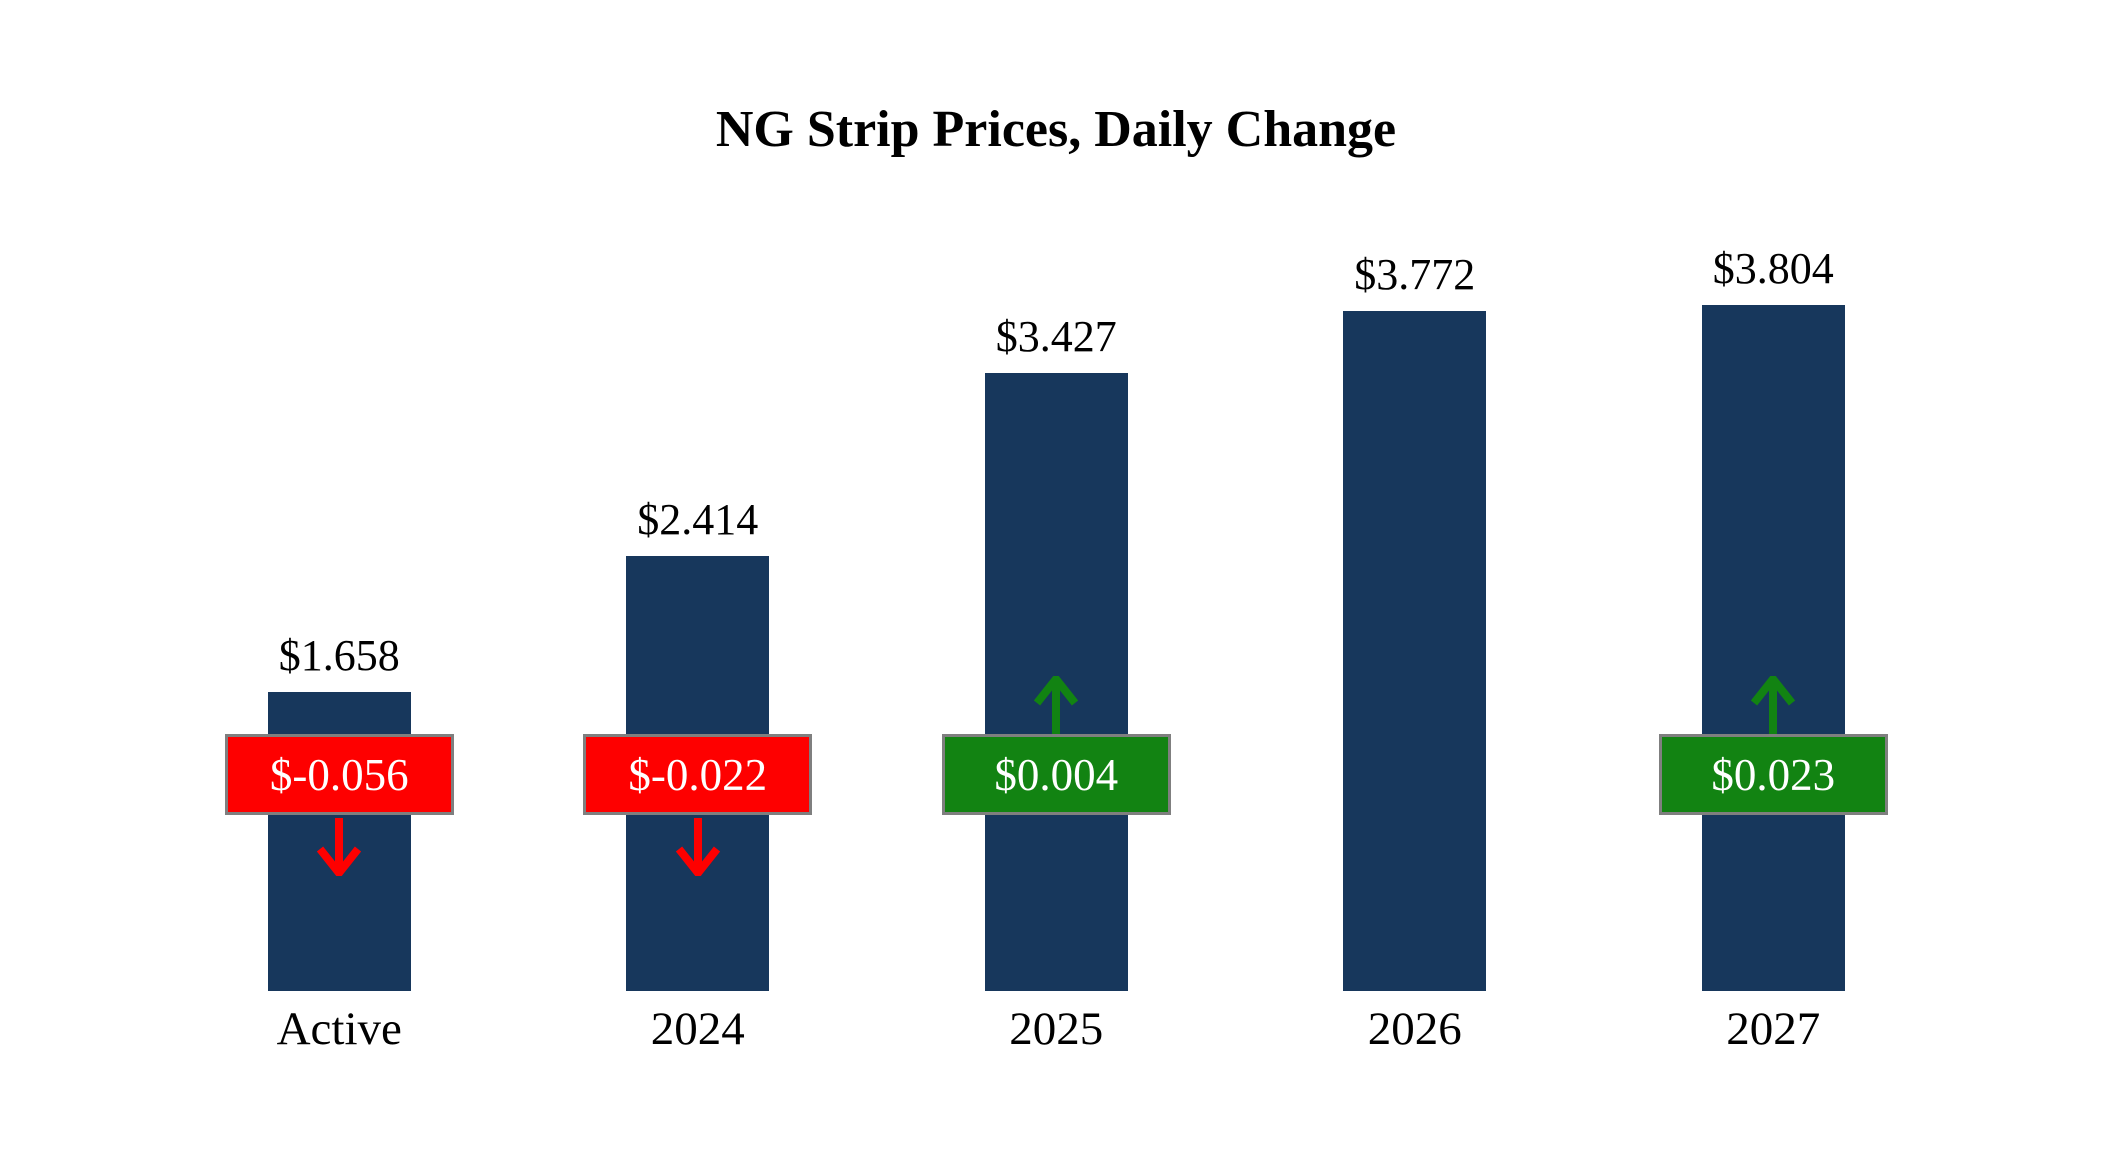 This screenshot has height=1152, width=2112. Describe the element at coordinates (339, 774) in the screenshot. I see `change-badge: $-0.056` at that location.